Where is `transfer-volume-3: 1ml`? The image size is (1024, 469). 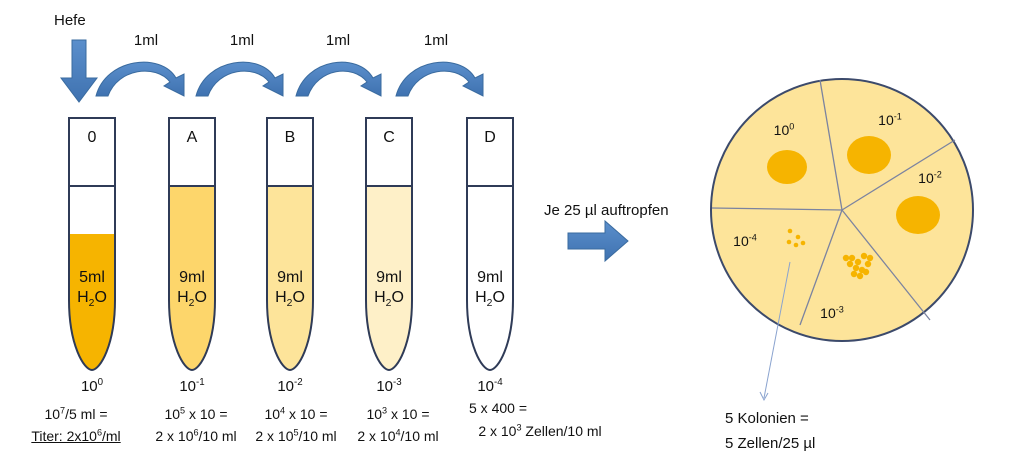 transfer-volume-3: 1ml is located at coordinates (338, 40).